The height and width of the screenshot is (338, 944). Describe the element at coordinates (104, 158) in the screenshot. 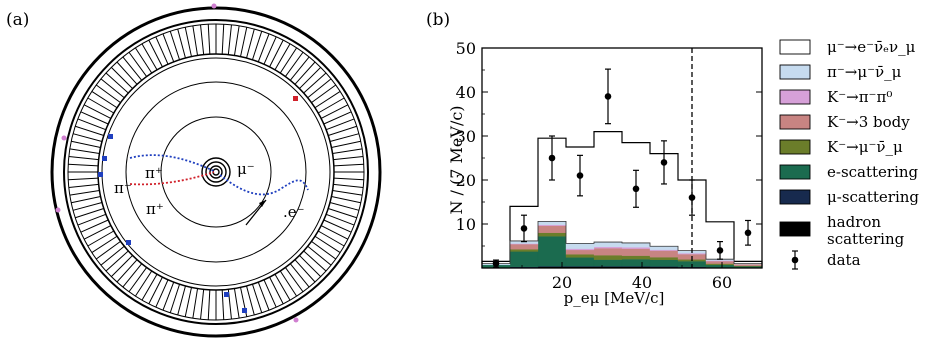

I see `hit-marker` at that location.